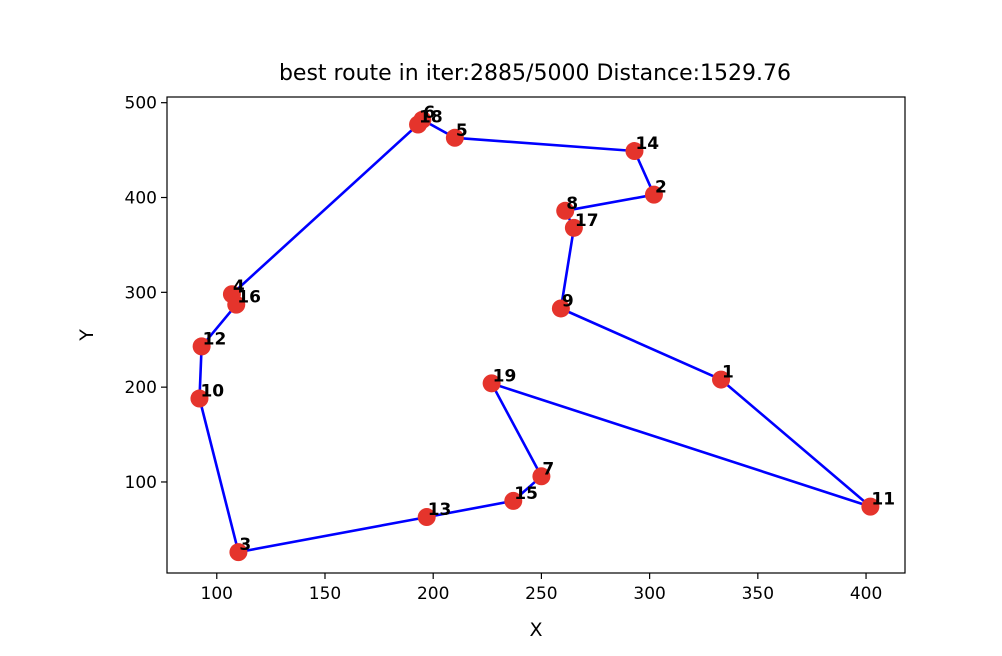  Describe the element at coordinates (572, 204) in the screenshot. I see `city-label-8: 8` at that location.